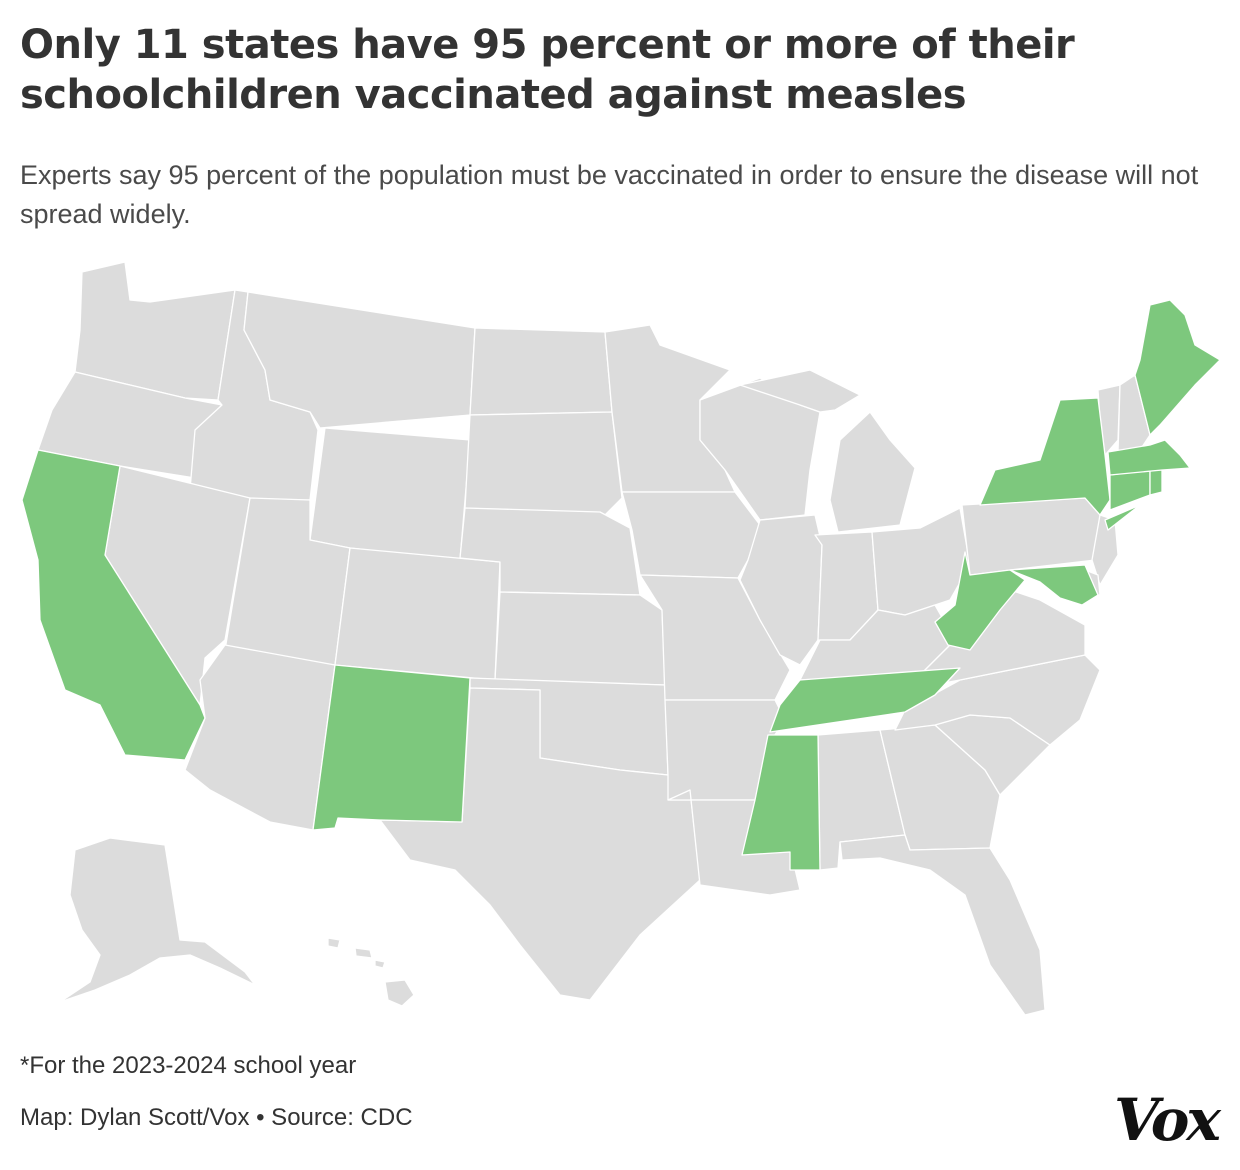  What do you see at coordinates (691, 535) in the screenshot?
I see `state-iowa` at bounding box center [691, 535].